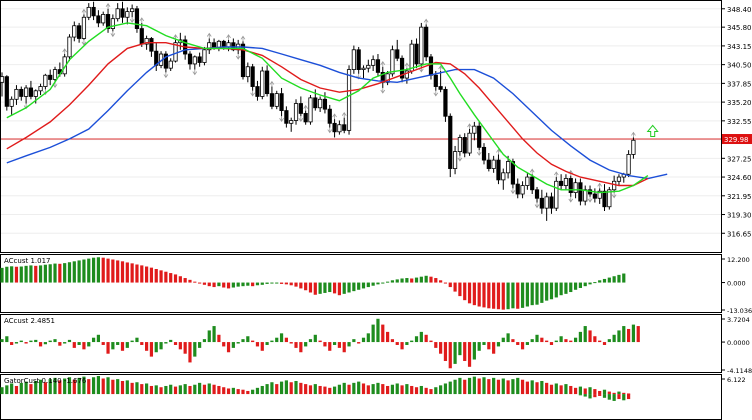 The height and width of the screenshot is (420, 752). I want to click on price-tick-label: 340.50, so click(739, 66).